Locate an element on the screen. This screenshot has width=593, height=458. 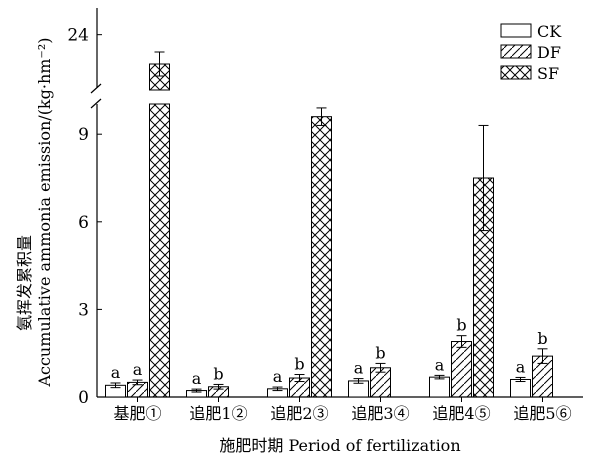
legend-label-ck: CK is located at coordinates (549, 31).